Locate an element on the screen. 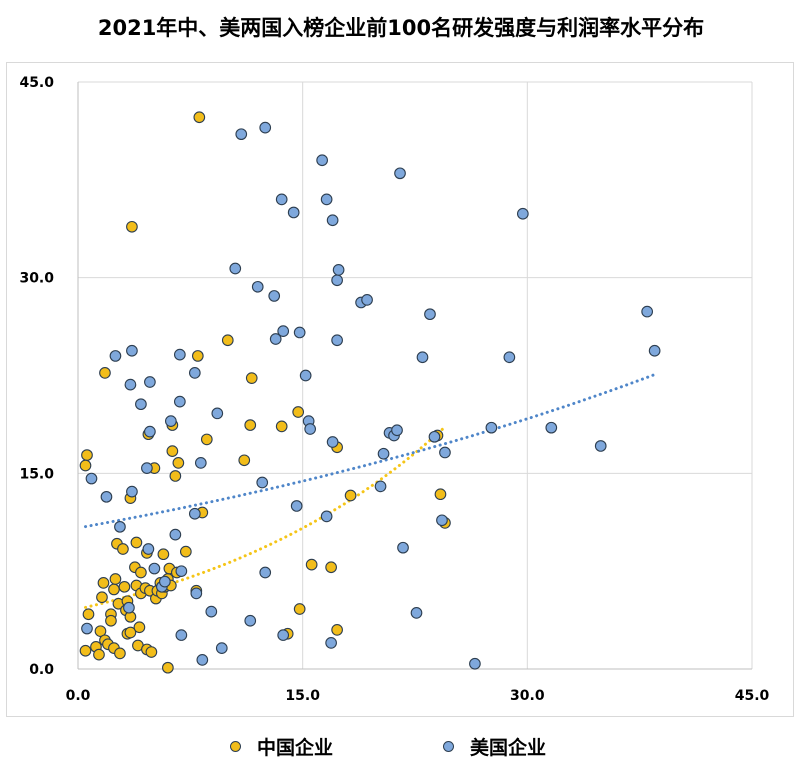 Image resolution: width=802 pixels, height=781 pixels. x-tick-label: 30.0 is located at coordinates (527, 696).